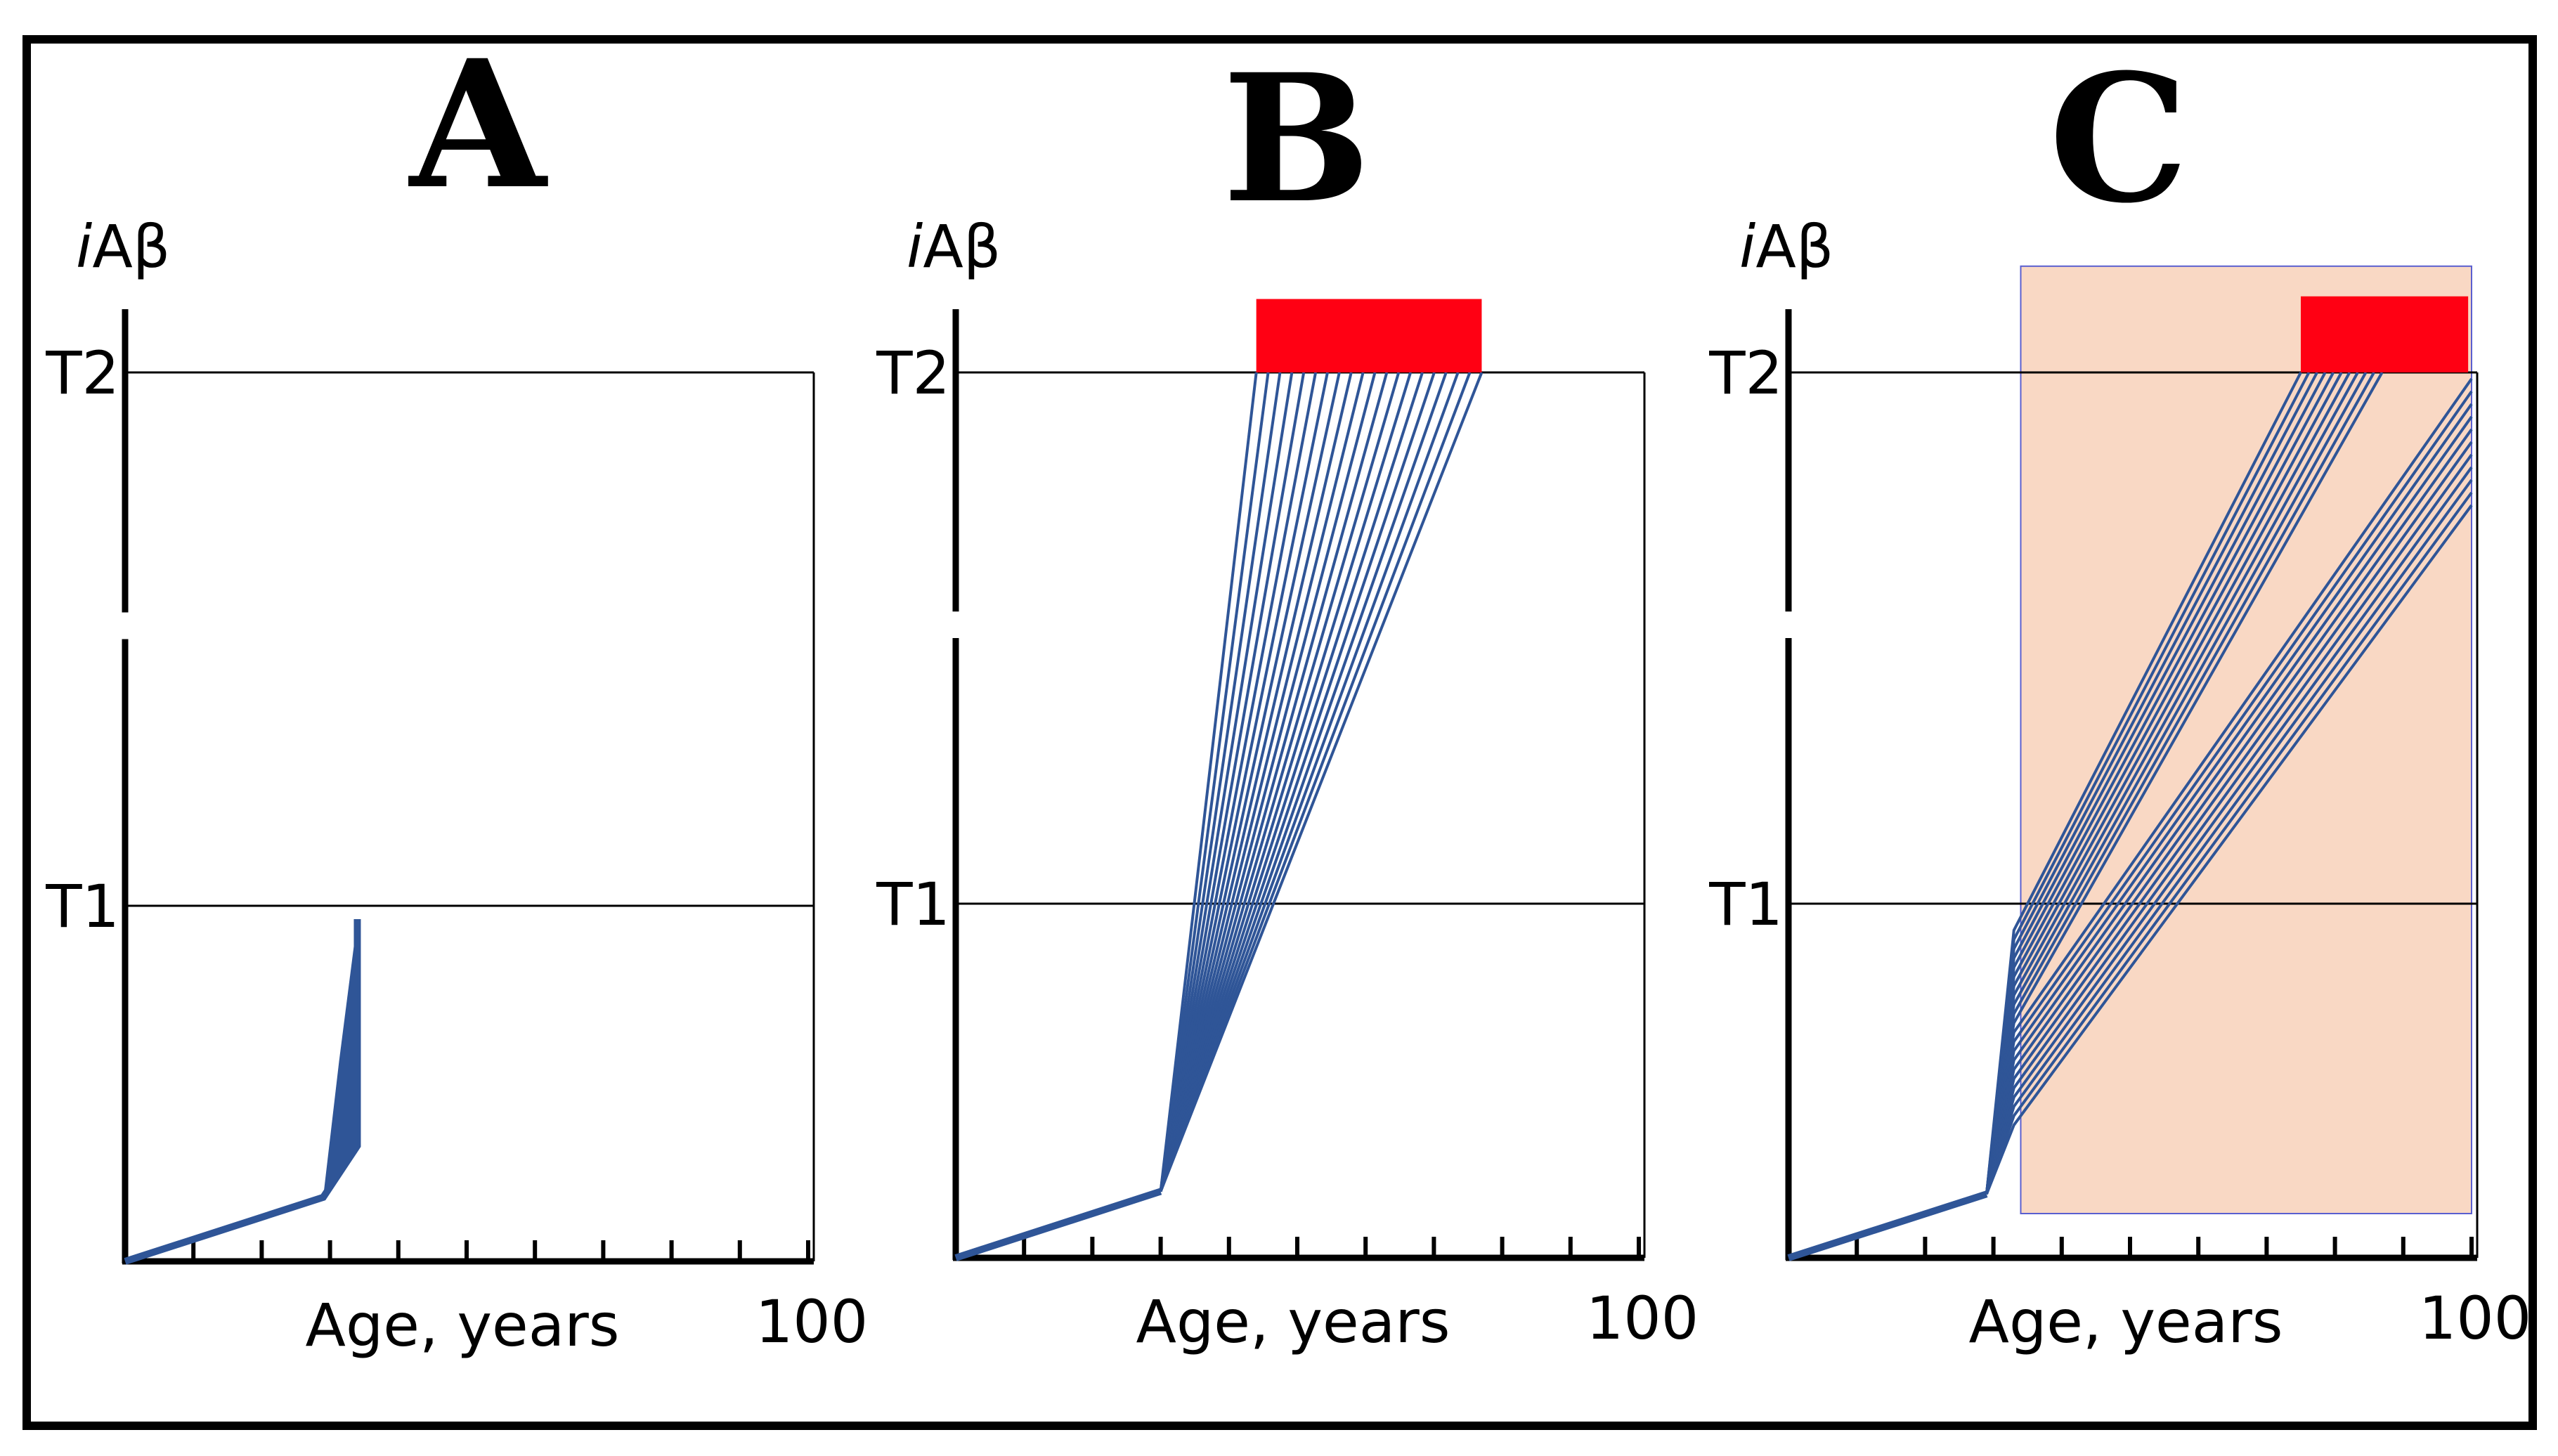 This screenshot has height=1456, width=2558. I want to click on series-spike, so click(340, 1057).